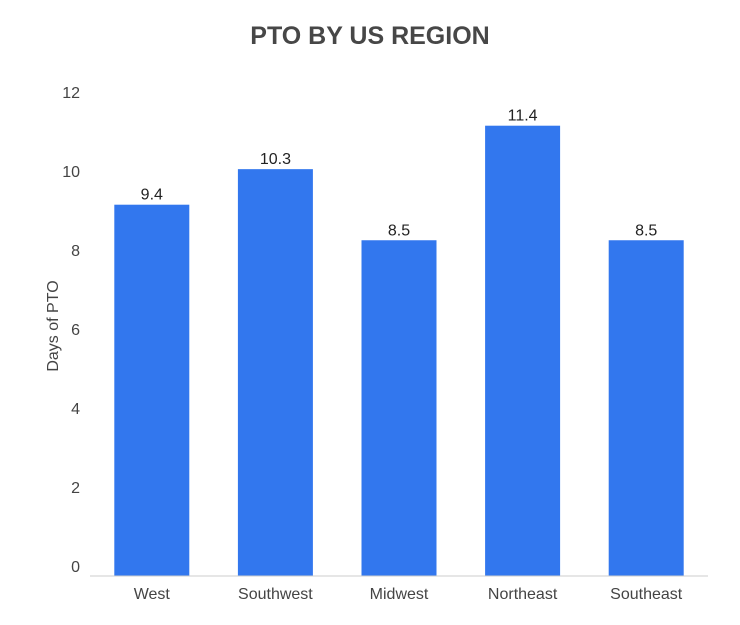 Image resolution: width=740 pixels, height=625 pixels. I want to click on value-label-midwest: 8.5, so click(399, 230).